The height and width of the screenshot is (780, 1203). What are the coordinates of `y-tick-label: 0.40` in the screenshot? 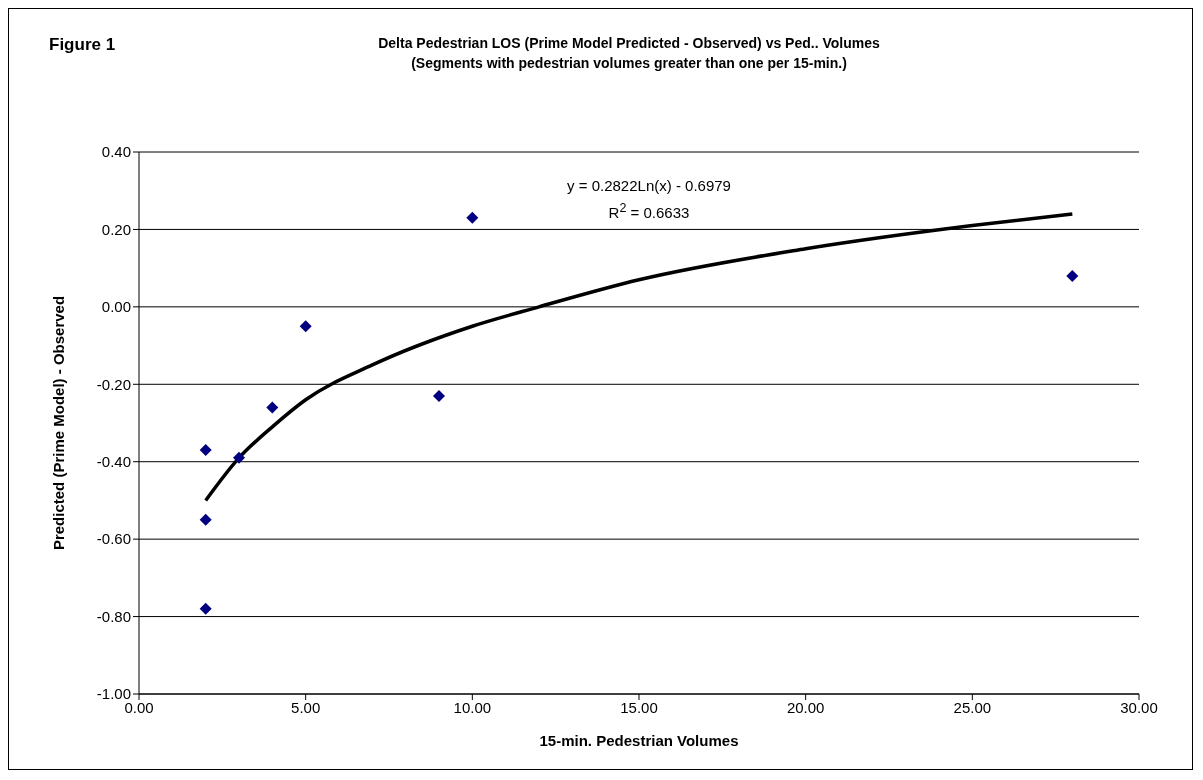 It's located at (116, 152).